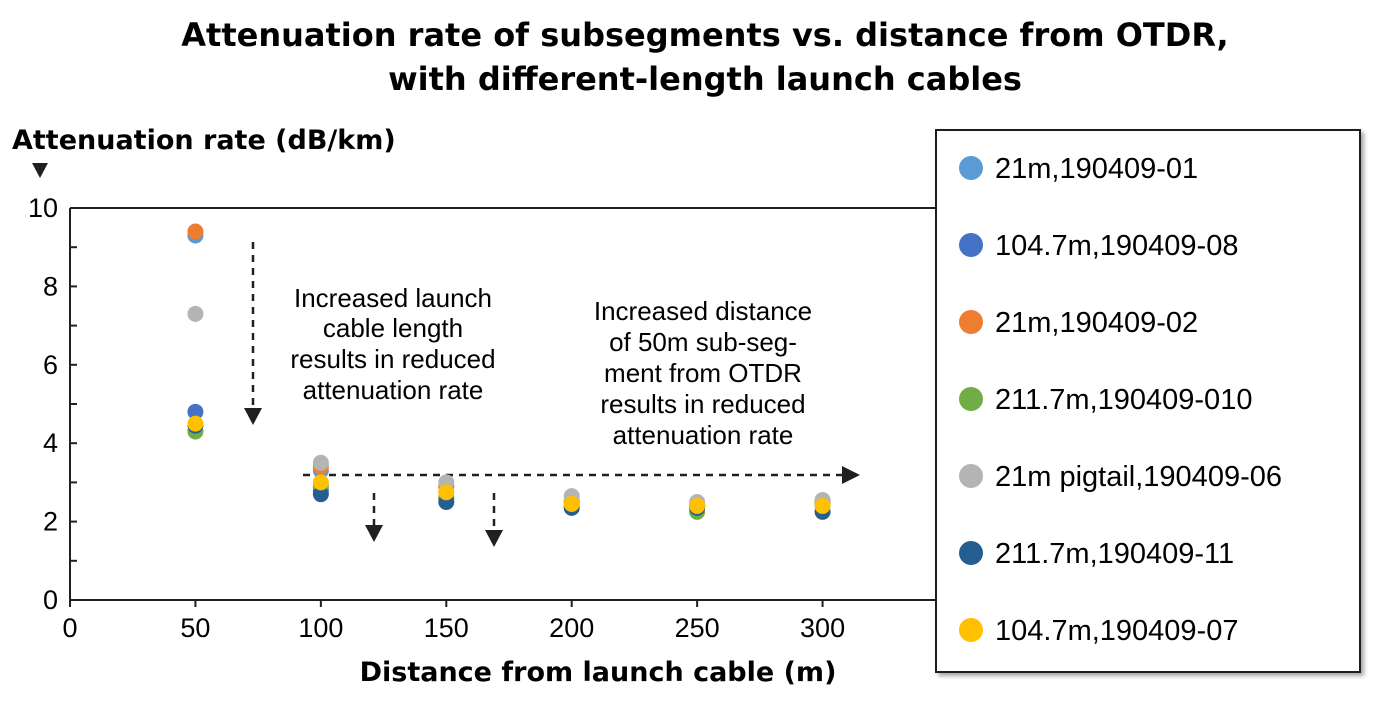 This screenshot has height=709, width=1387. I want to click on x-axis-title: Distance from launch cable (m), so click(598, 672).